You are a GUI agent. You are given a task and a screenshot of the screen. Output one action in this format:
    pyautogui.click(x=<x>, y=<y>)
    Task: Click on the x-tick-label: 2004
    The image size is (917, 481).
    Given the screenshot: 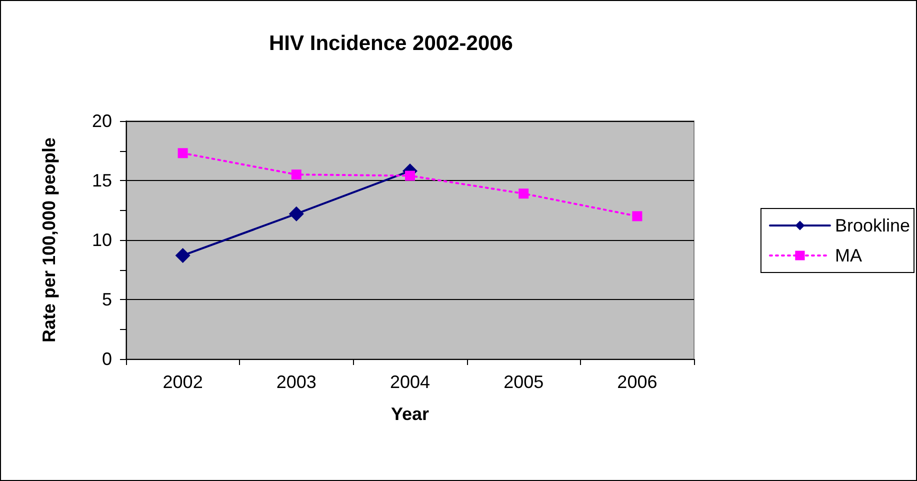 What is the action you would take?
    pyautogui.click(x=410, y=382)
    